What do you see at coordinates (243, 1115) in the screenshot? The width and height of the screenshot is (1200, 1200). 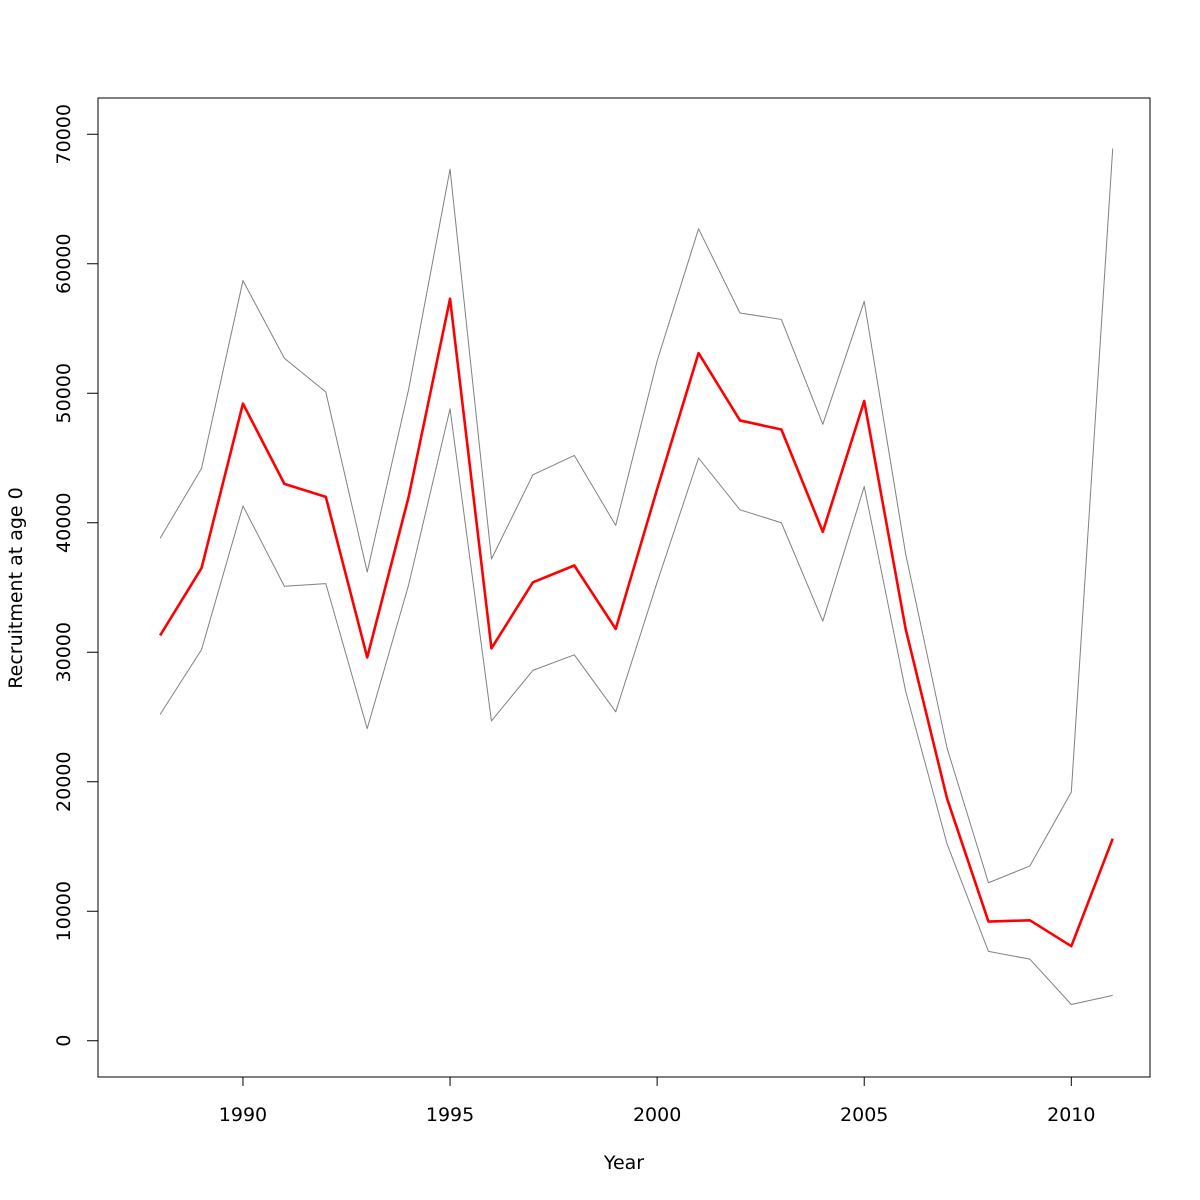 I see `x-tick-label-1990: 1990` at bounding box center [243, 1115].